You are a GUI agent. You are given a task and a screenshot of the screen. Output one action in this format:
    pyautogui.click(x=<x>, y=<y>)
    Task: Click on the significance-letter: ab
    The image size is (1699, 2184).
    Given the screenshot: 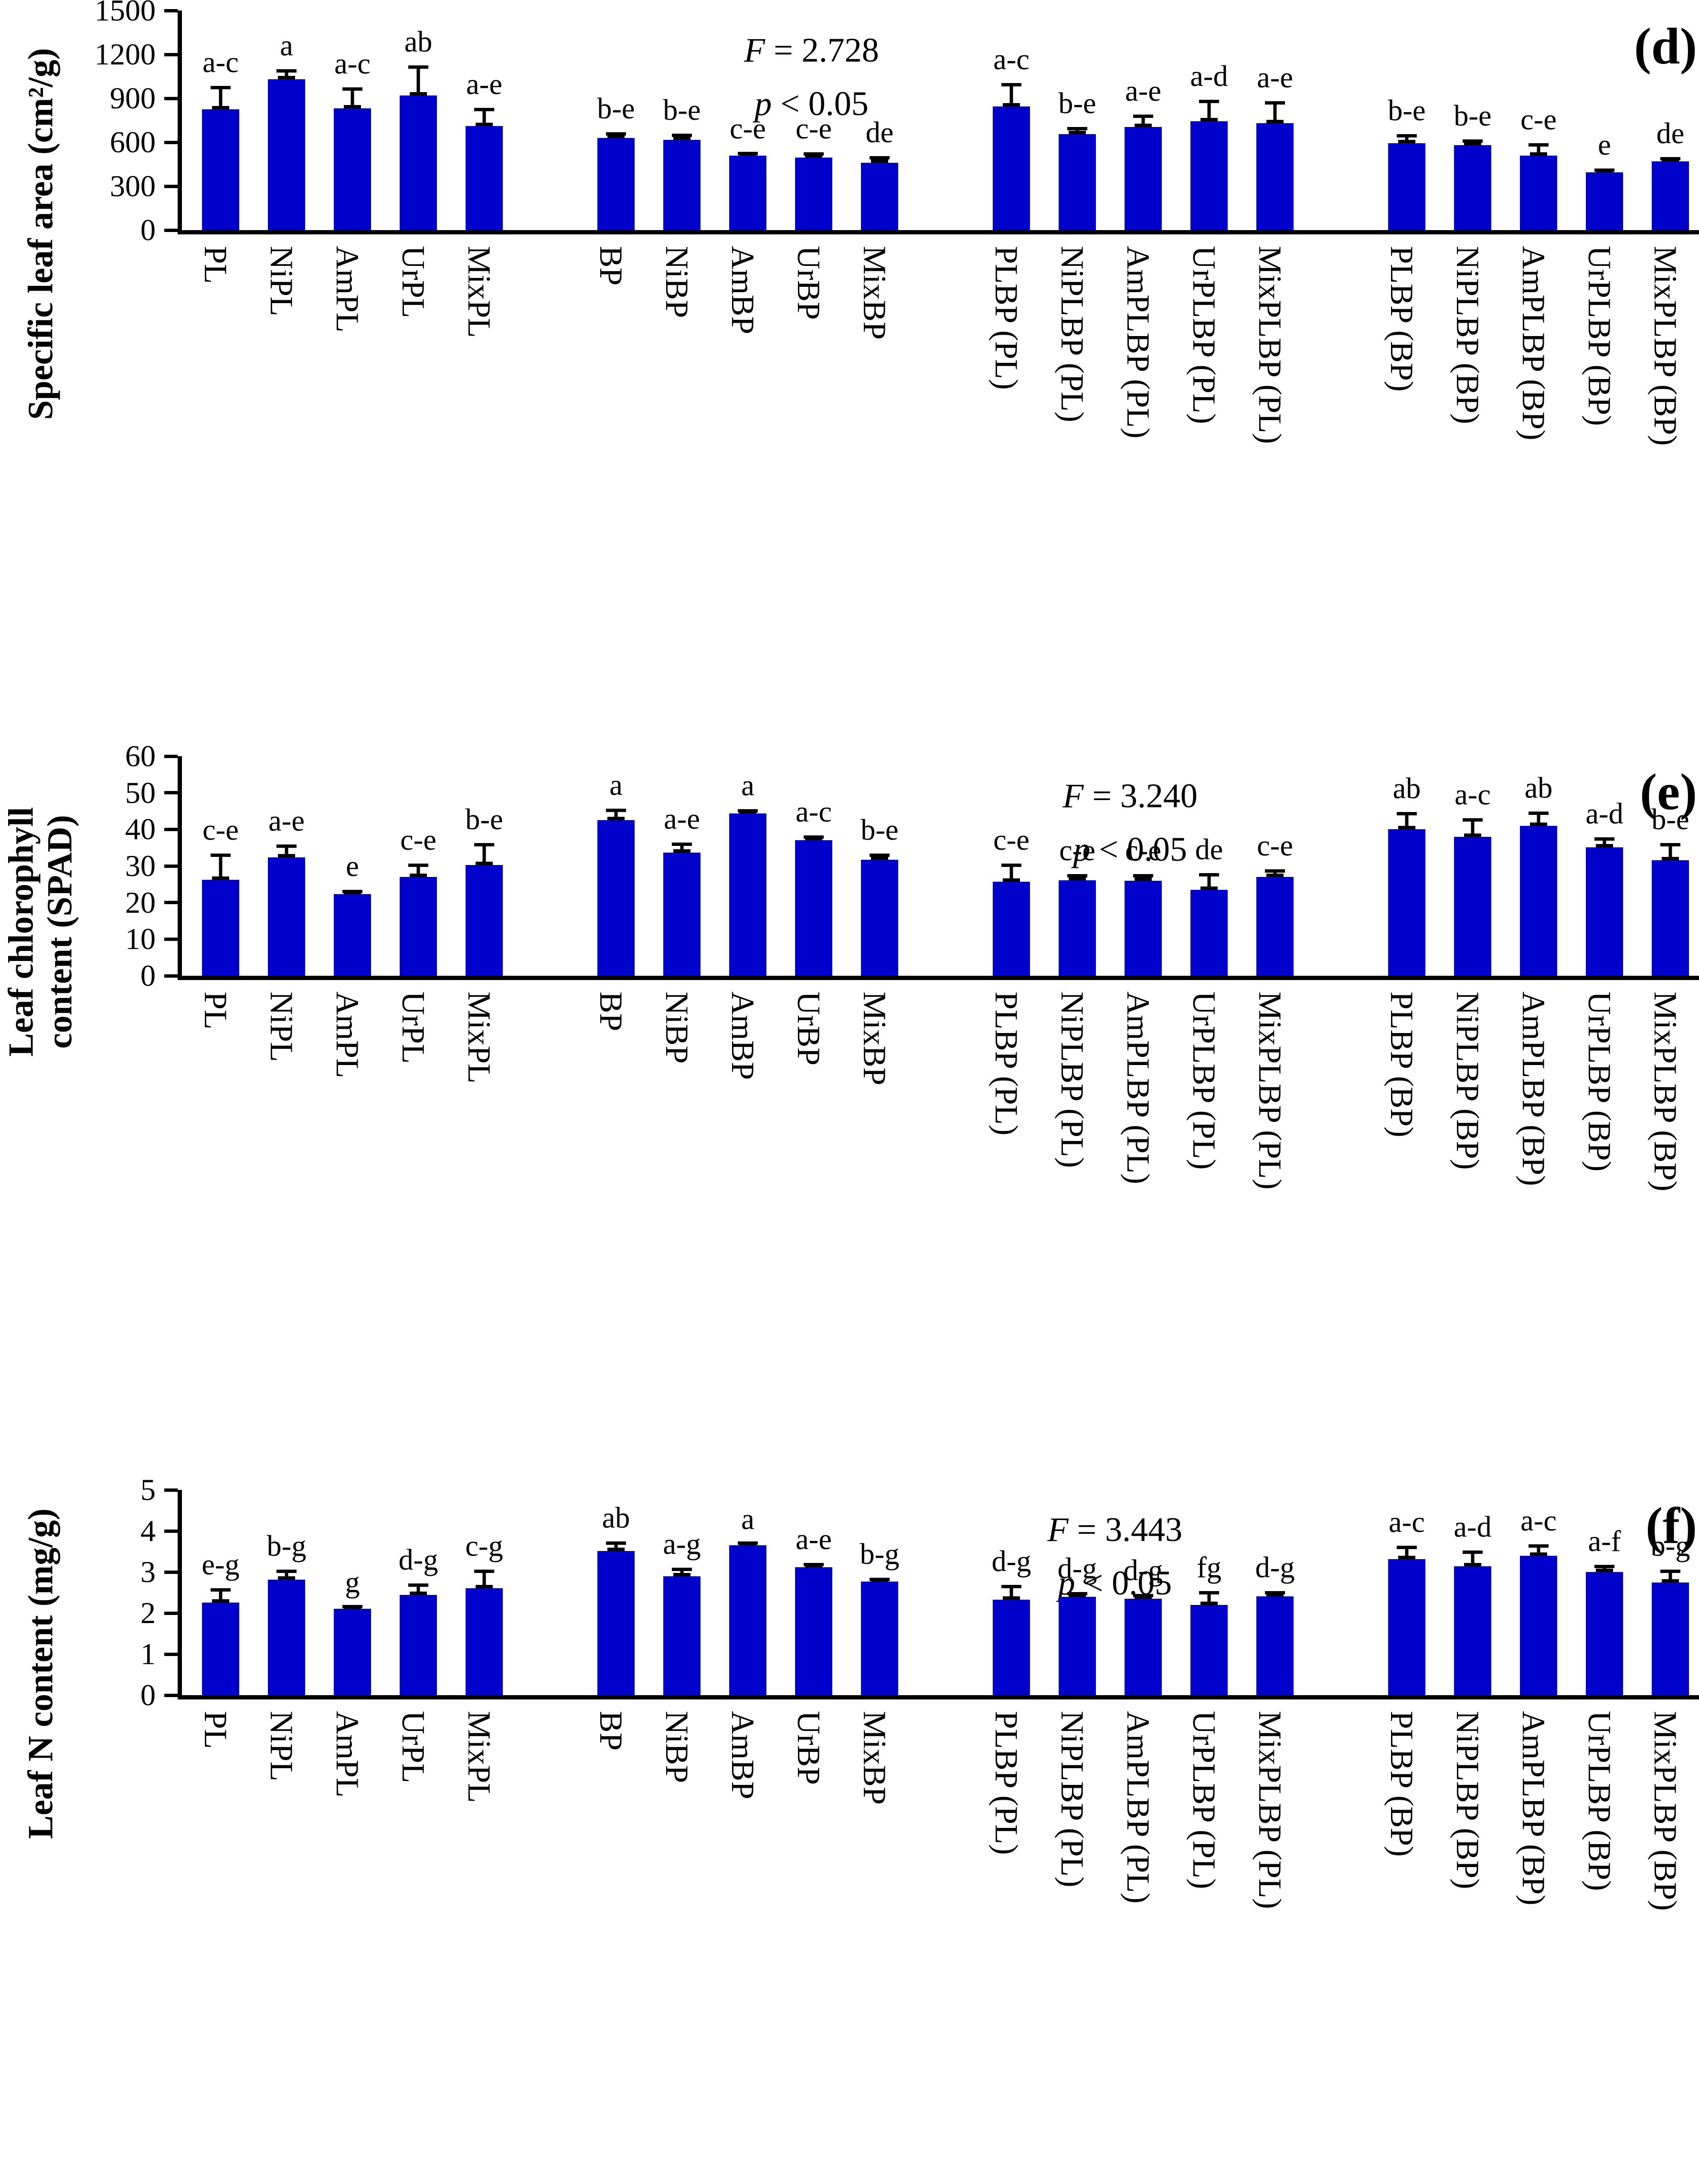 What is the action you would take?
    pyautogui.click(x=616, y=1518)
    